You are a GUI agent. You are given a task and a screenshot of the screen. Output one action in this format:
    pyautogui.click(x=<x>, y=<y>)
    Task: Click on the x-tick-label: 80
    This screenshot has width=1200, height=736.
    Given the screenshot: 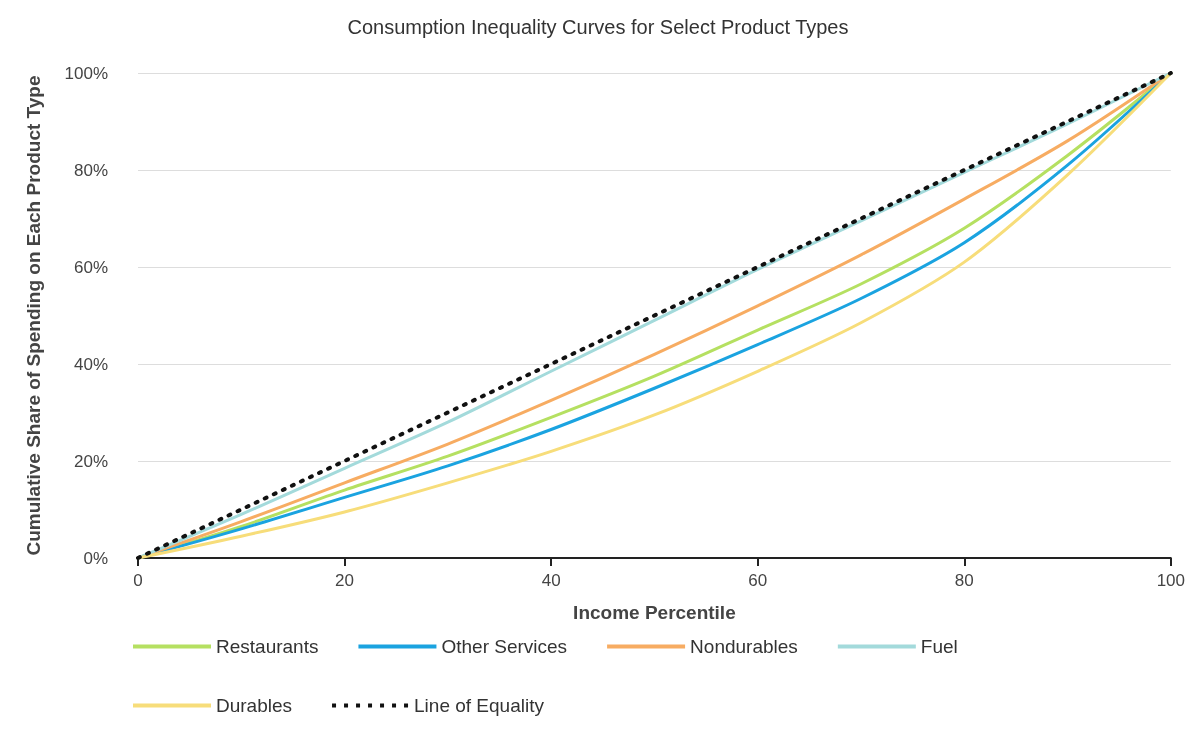 What is the action you would take?
    pyautogui.click(x=964, y=580)
    